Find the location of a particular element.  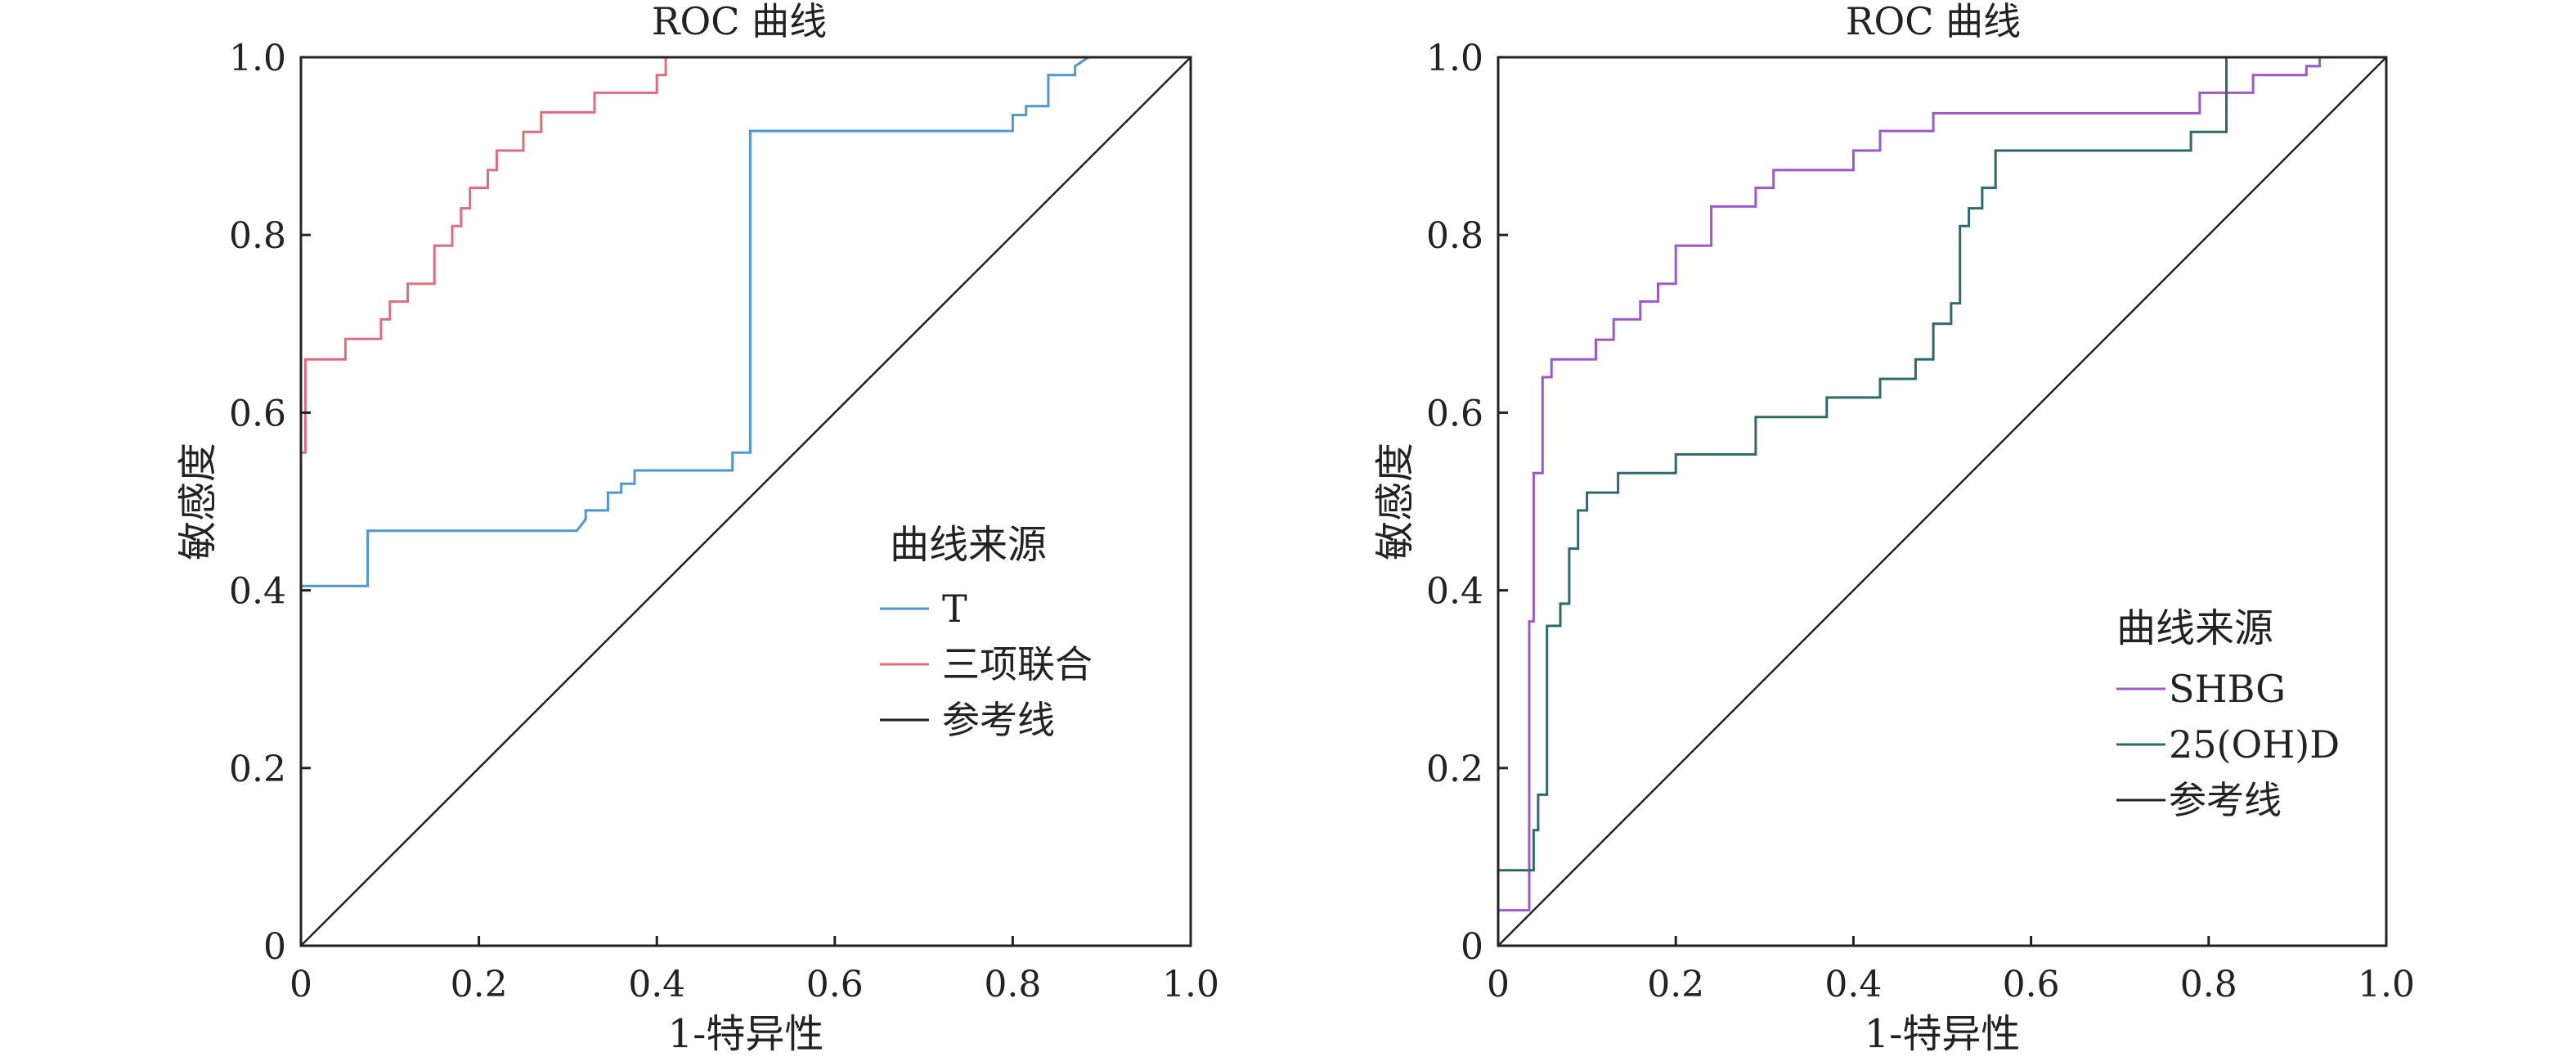

legend-label-t: T is located at coordinates (954, 609).